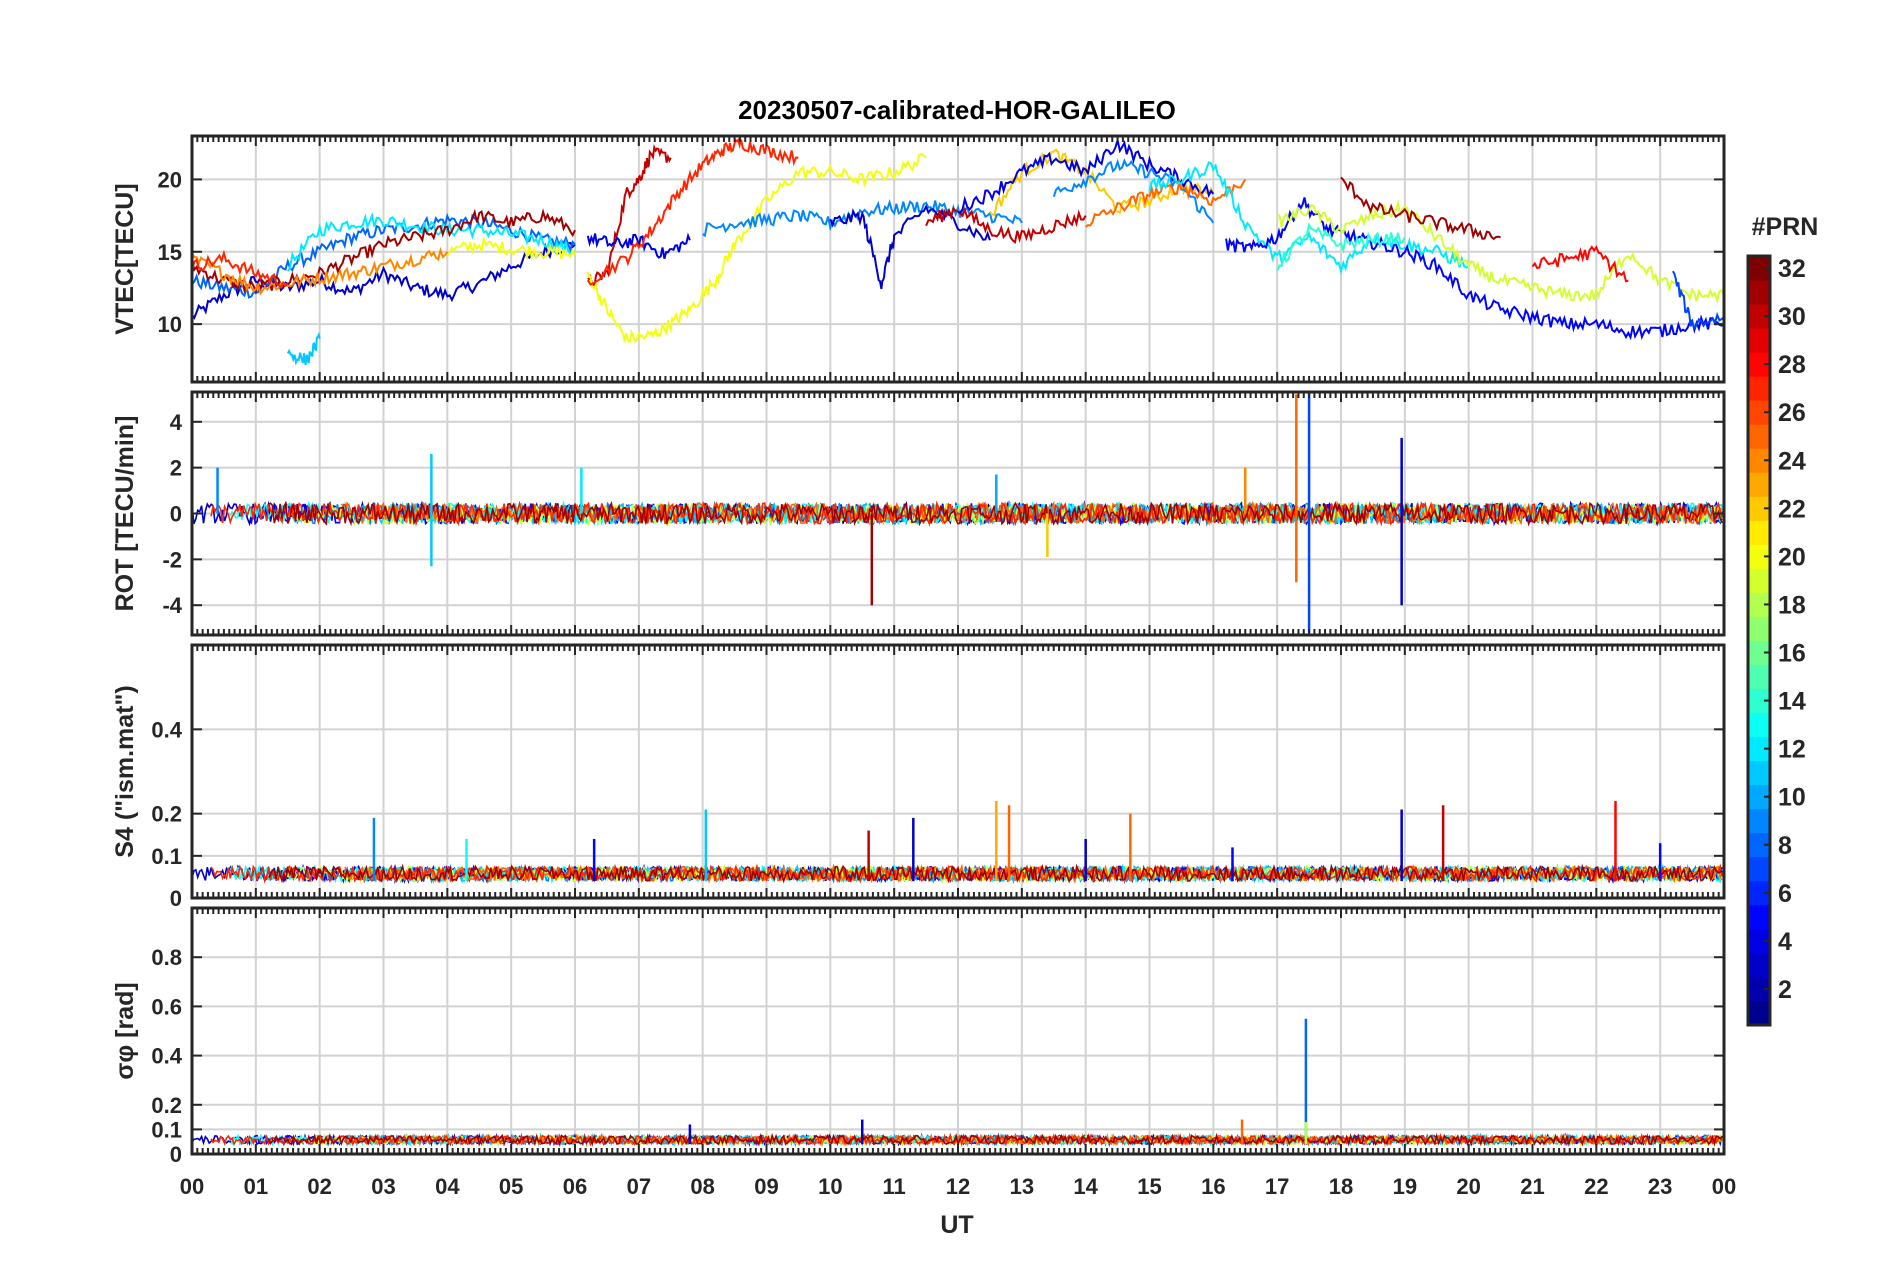 The image size is (1902, 1272). Describe the element at coordinates (830, 1186) in the screenshot. I see `x-tick-label: 10` at that location.